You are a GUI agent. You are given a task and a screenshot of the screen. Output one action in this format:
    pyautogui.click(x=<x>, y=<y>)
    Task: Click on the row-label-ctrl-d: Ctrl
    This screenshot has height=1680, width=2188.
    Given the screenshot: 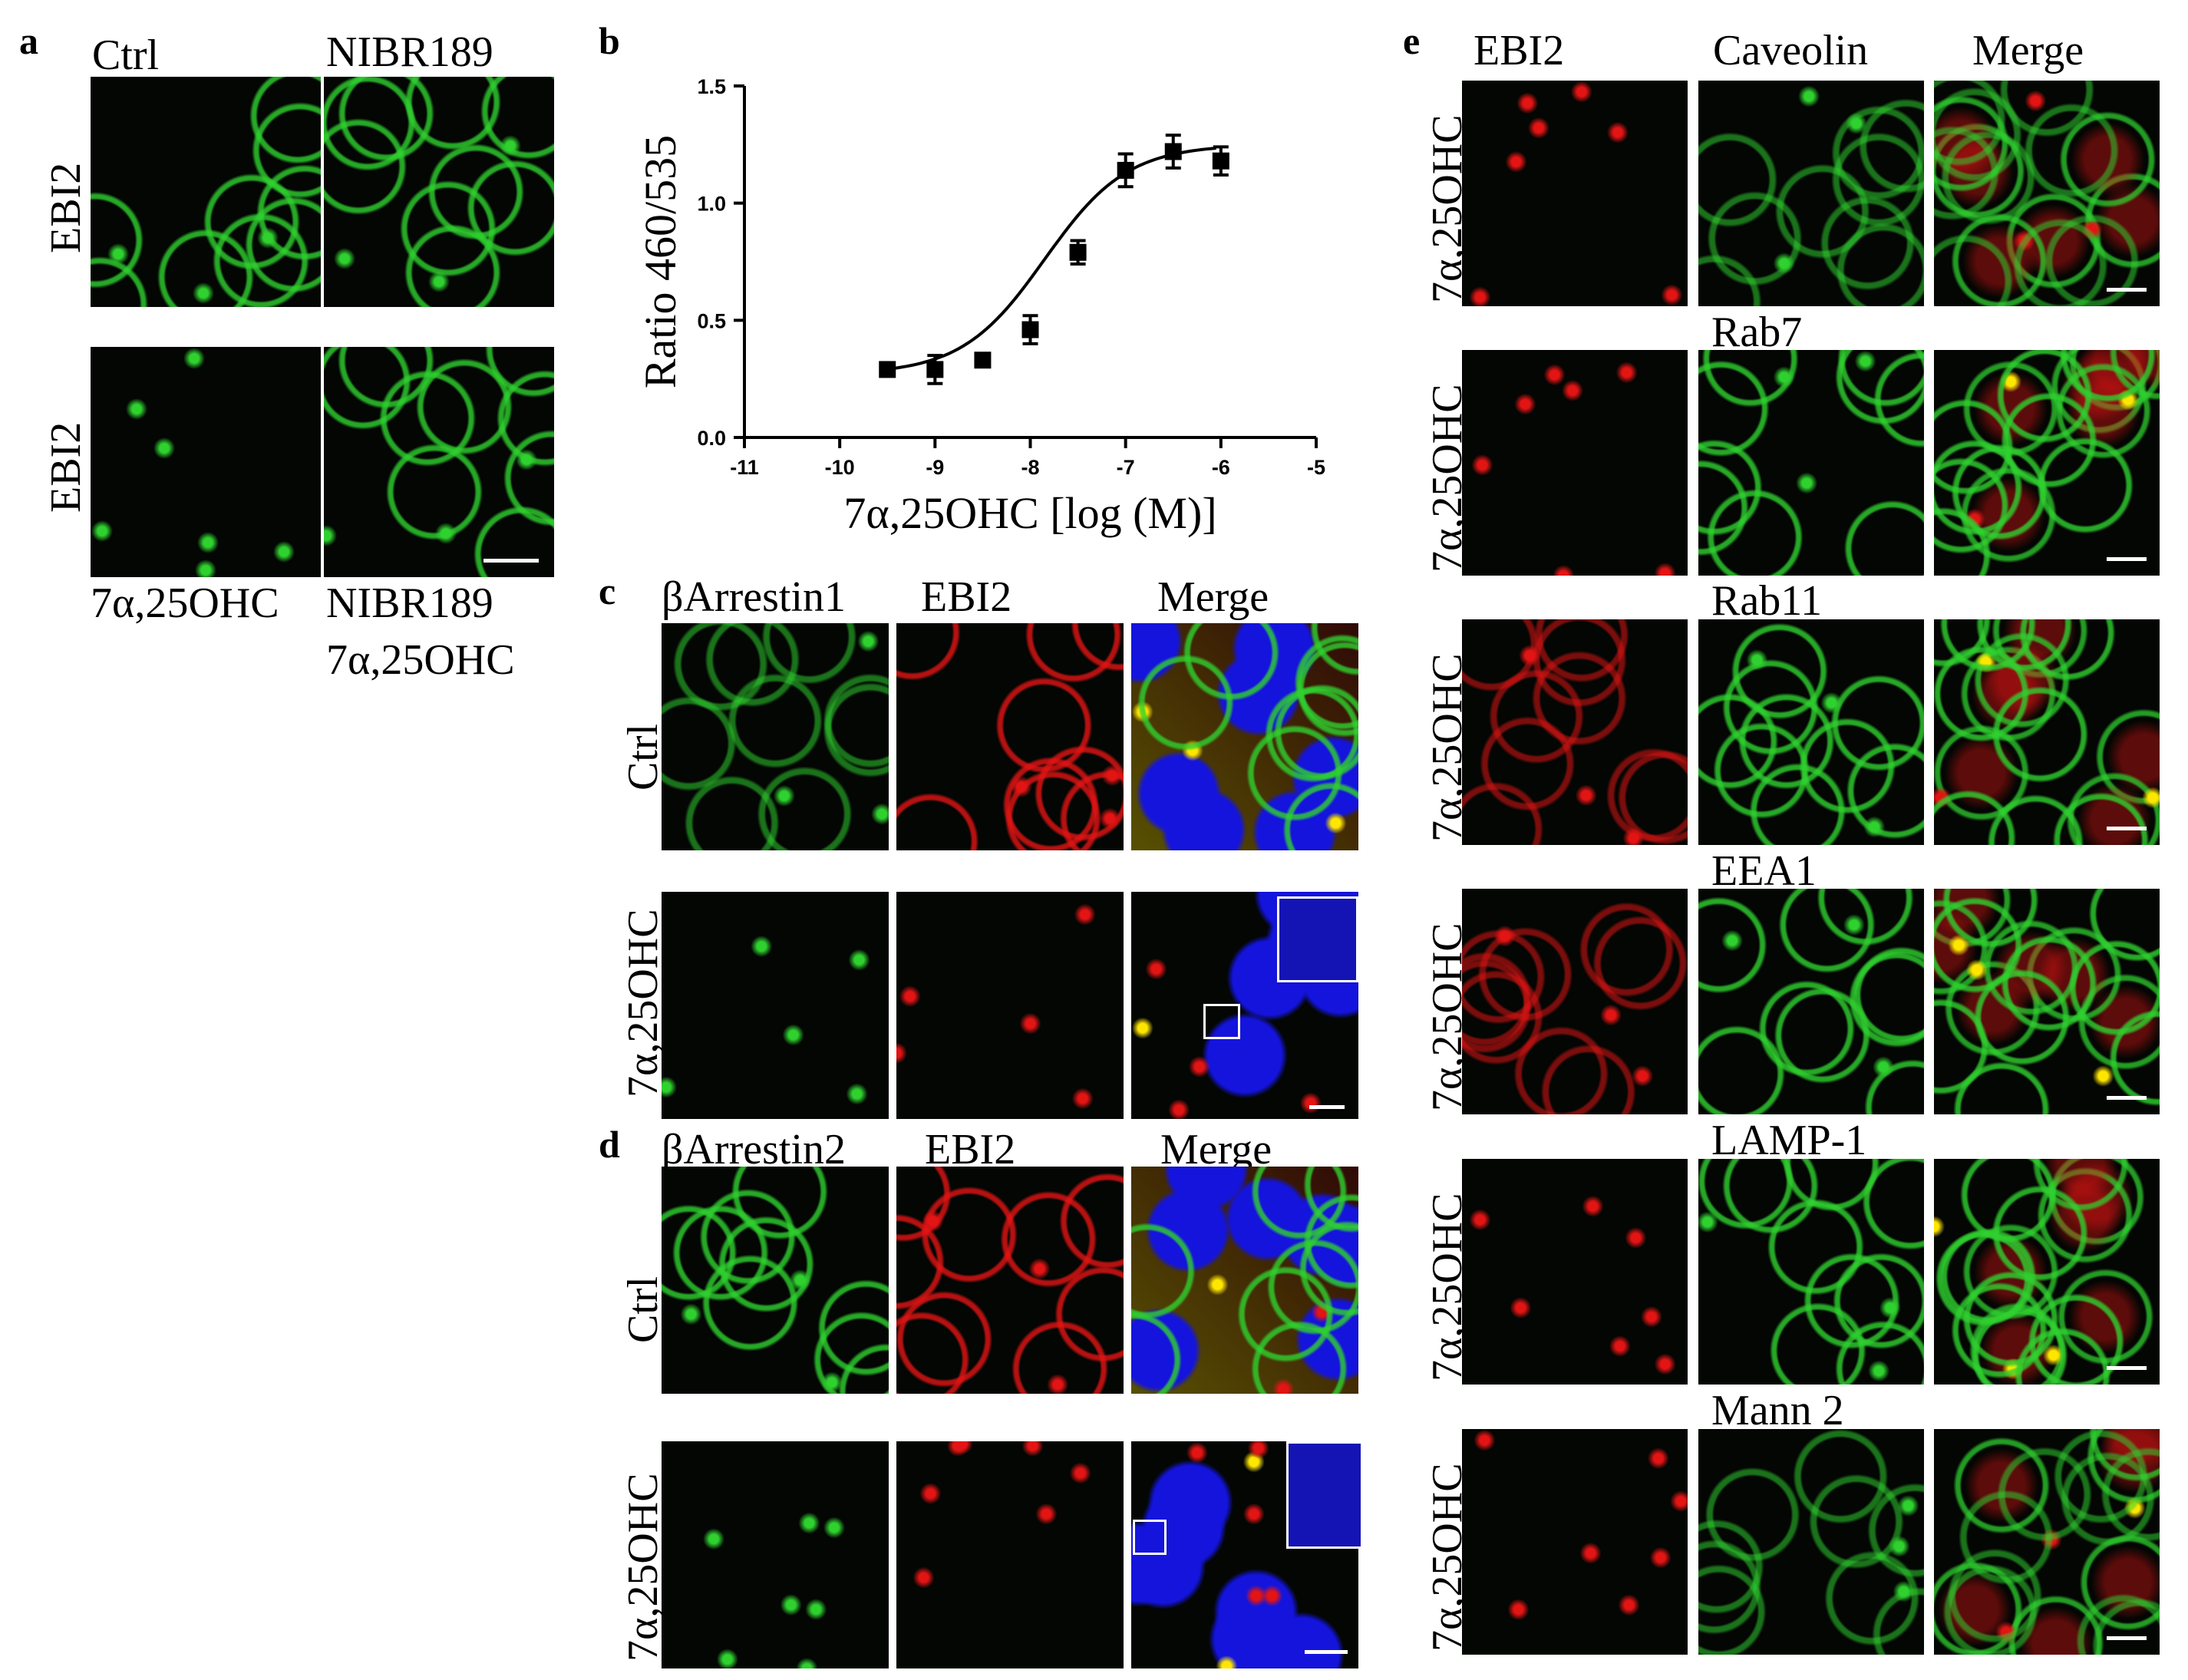 What is the action you would take?
    pyautogui.click(x=643, y=1309)
    